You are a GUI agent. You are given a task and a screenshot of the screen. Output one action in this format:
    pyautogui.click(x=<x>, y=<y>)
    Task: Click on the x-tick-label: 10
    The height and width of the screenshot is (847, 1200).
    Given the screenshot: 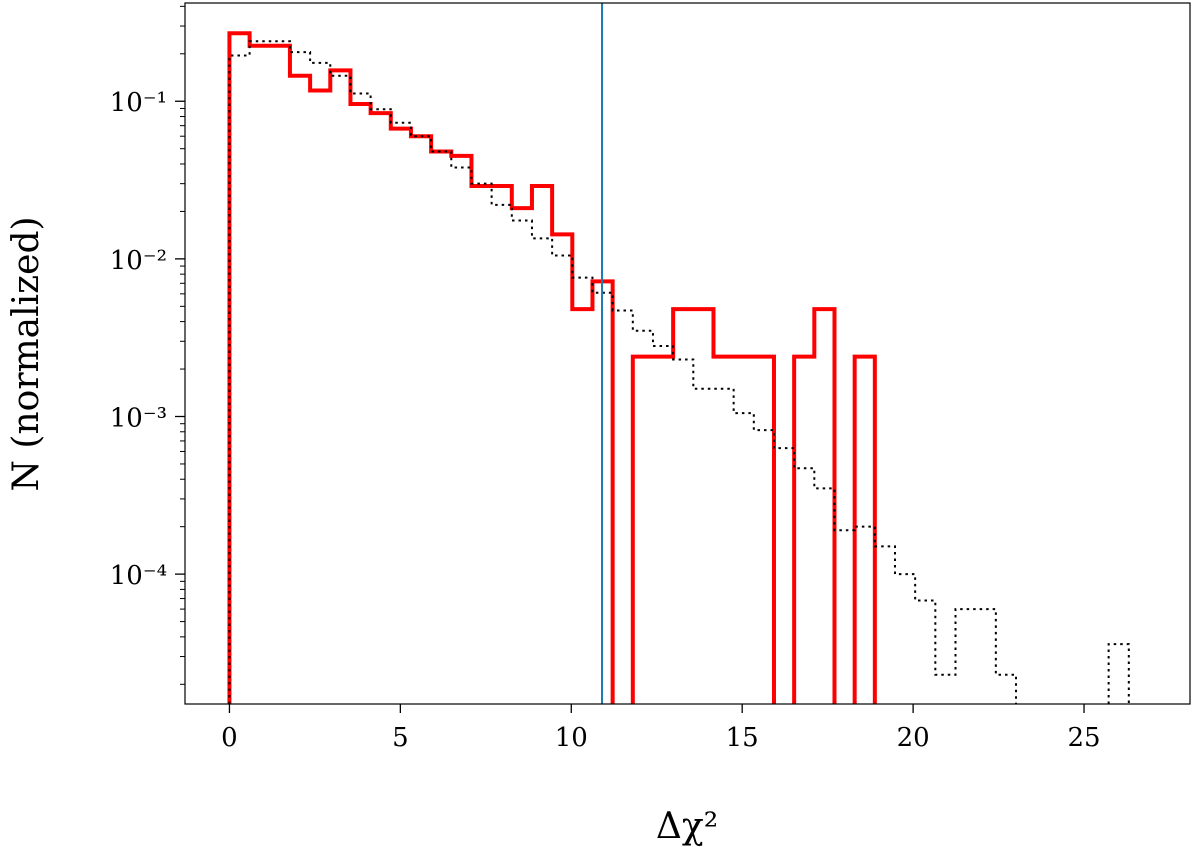 What is the action you would take?
    pyautogui.click(x=571, y=738)
    